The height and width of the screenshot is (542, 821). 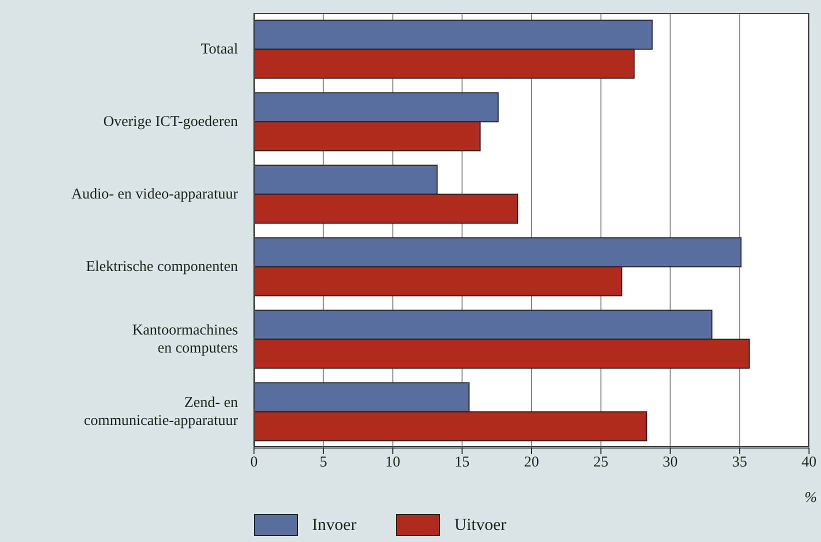 I want to click on legend-label: Invoer, so click(x=334, y=525).